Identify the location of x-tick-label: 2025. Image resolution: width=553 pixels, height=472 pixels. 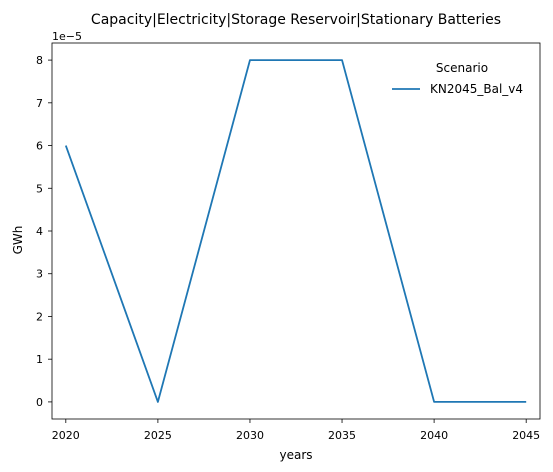
(158, 435).